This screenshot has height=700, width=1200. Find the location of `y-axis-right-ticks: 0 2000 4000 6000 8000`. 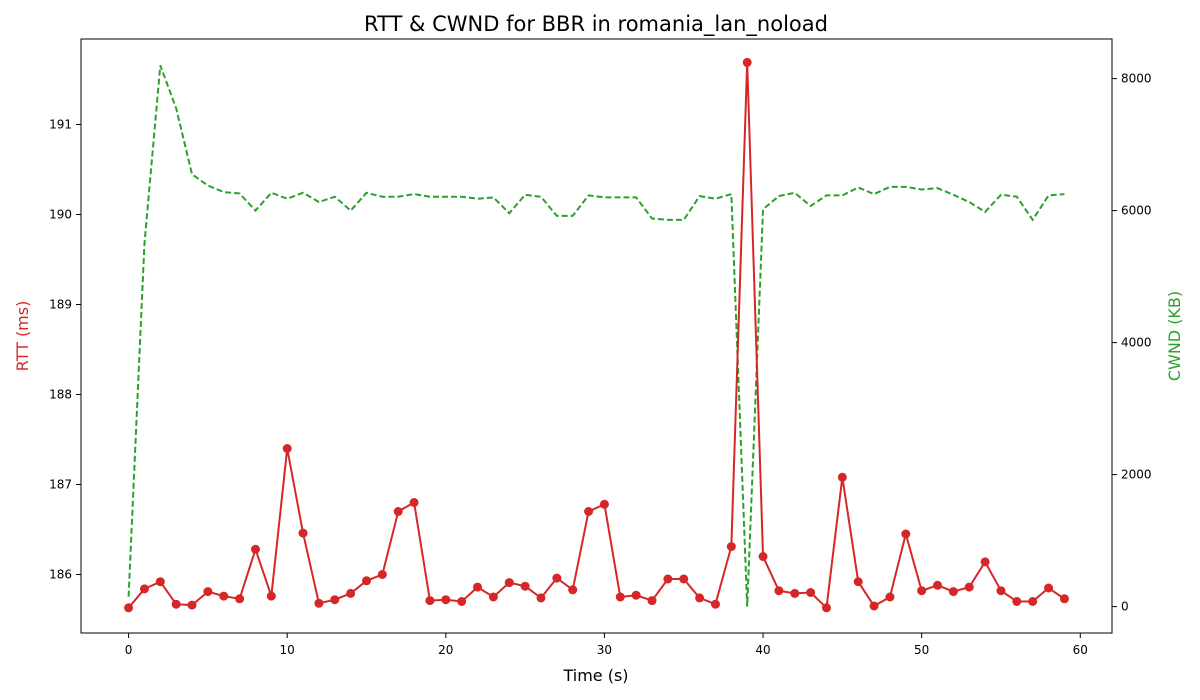

y-axis-right-ticks: 0 2000 4000 6000 8000 is located at coordinates (1132, 343).